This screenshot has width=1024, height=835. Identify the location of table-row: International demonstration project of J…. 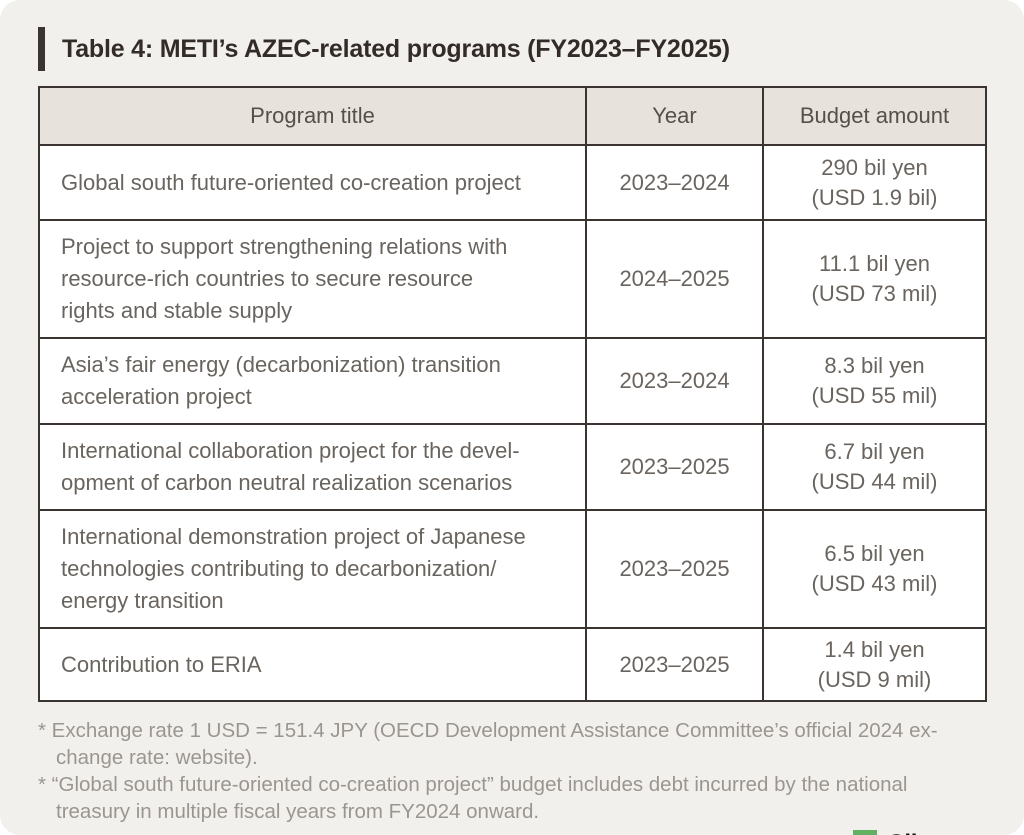
(512, 569).